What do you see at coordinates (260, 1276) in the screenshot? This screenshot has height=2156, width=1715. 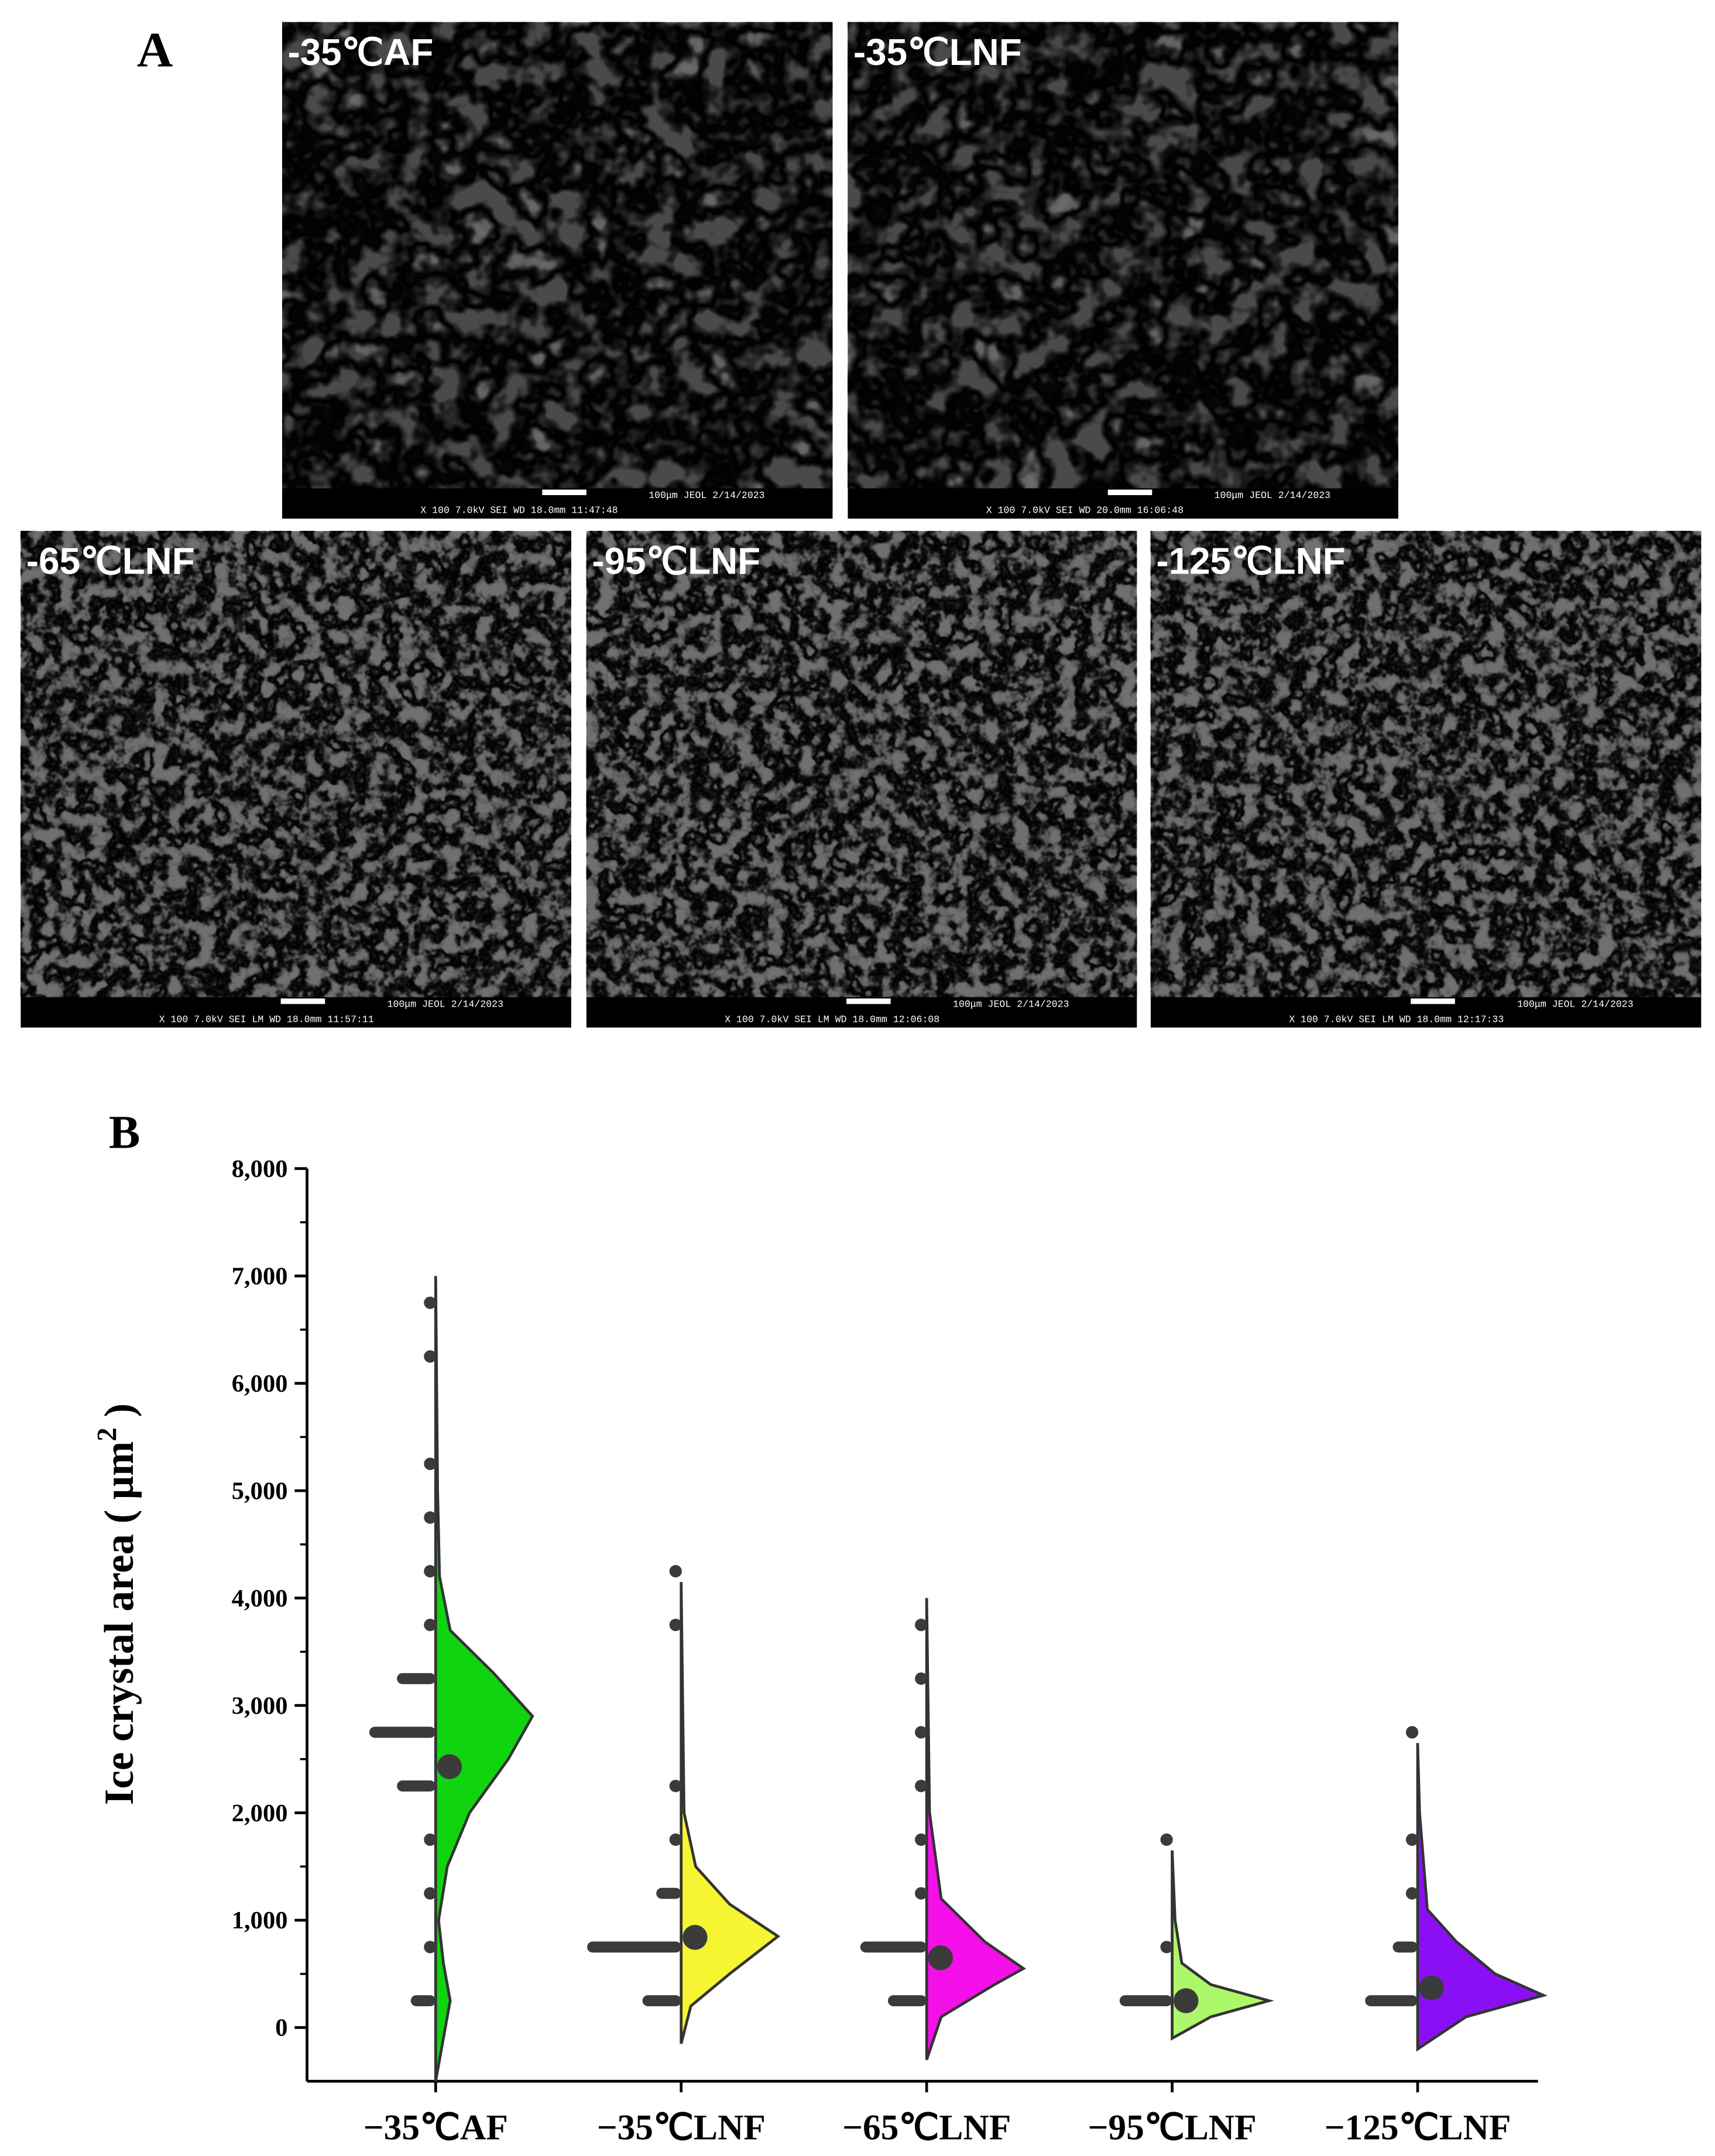 I see `y-tick-label: 7,000` at bounding box center [260, 1276].